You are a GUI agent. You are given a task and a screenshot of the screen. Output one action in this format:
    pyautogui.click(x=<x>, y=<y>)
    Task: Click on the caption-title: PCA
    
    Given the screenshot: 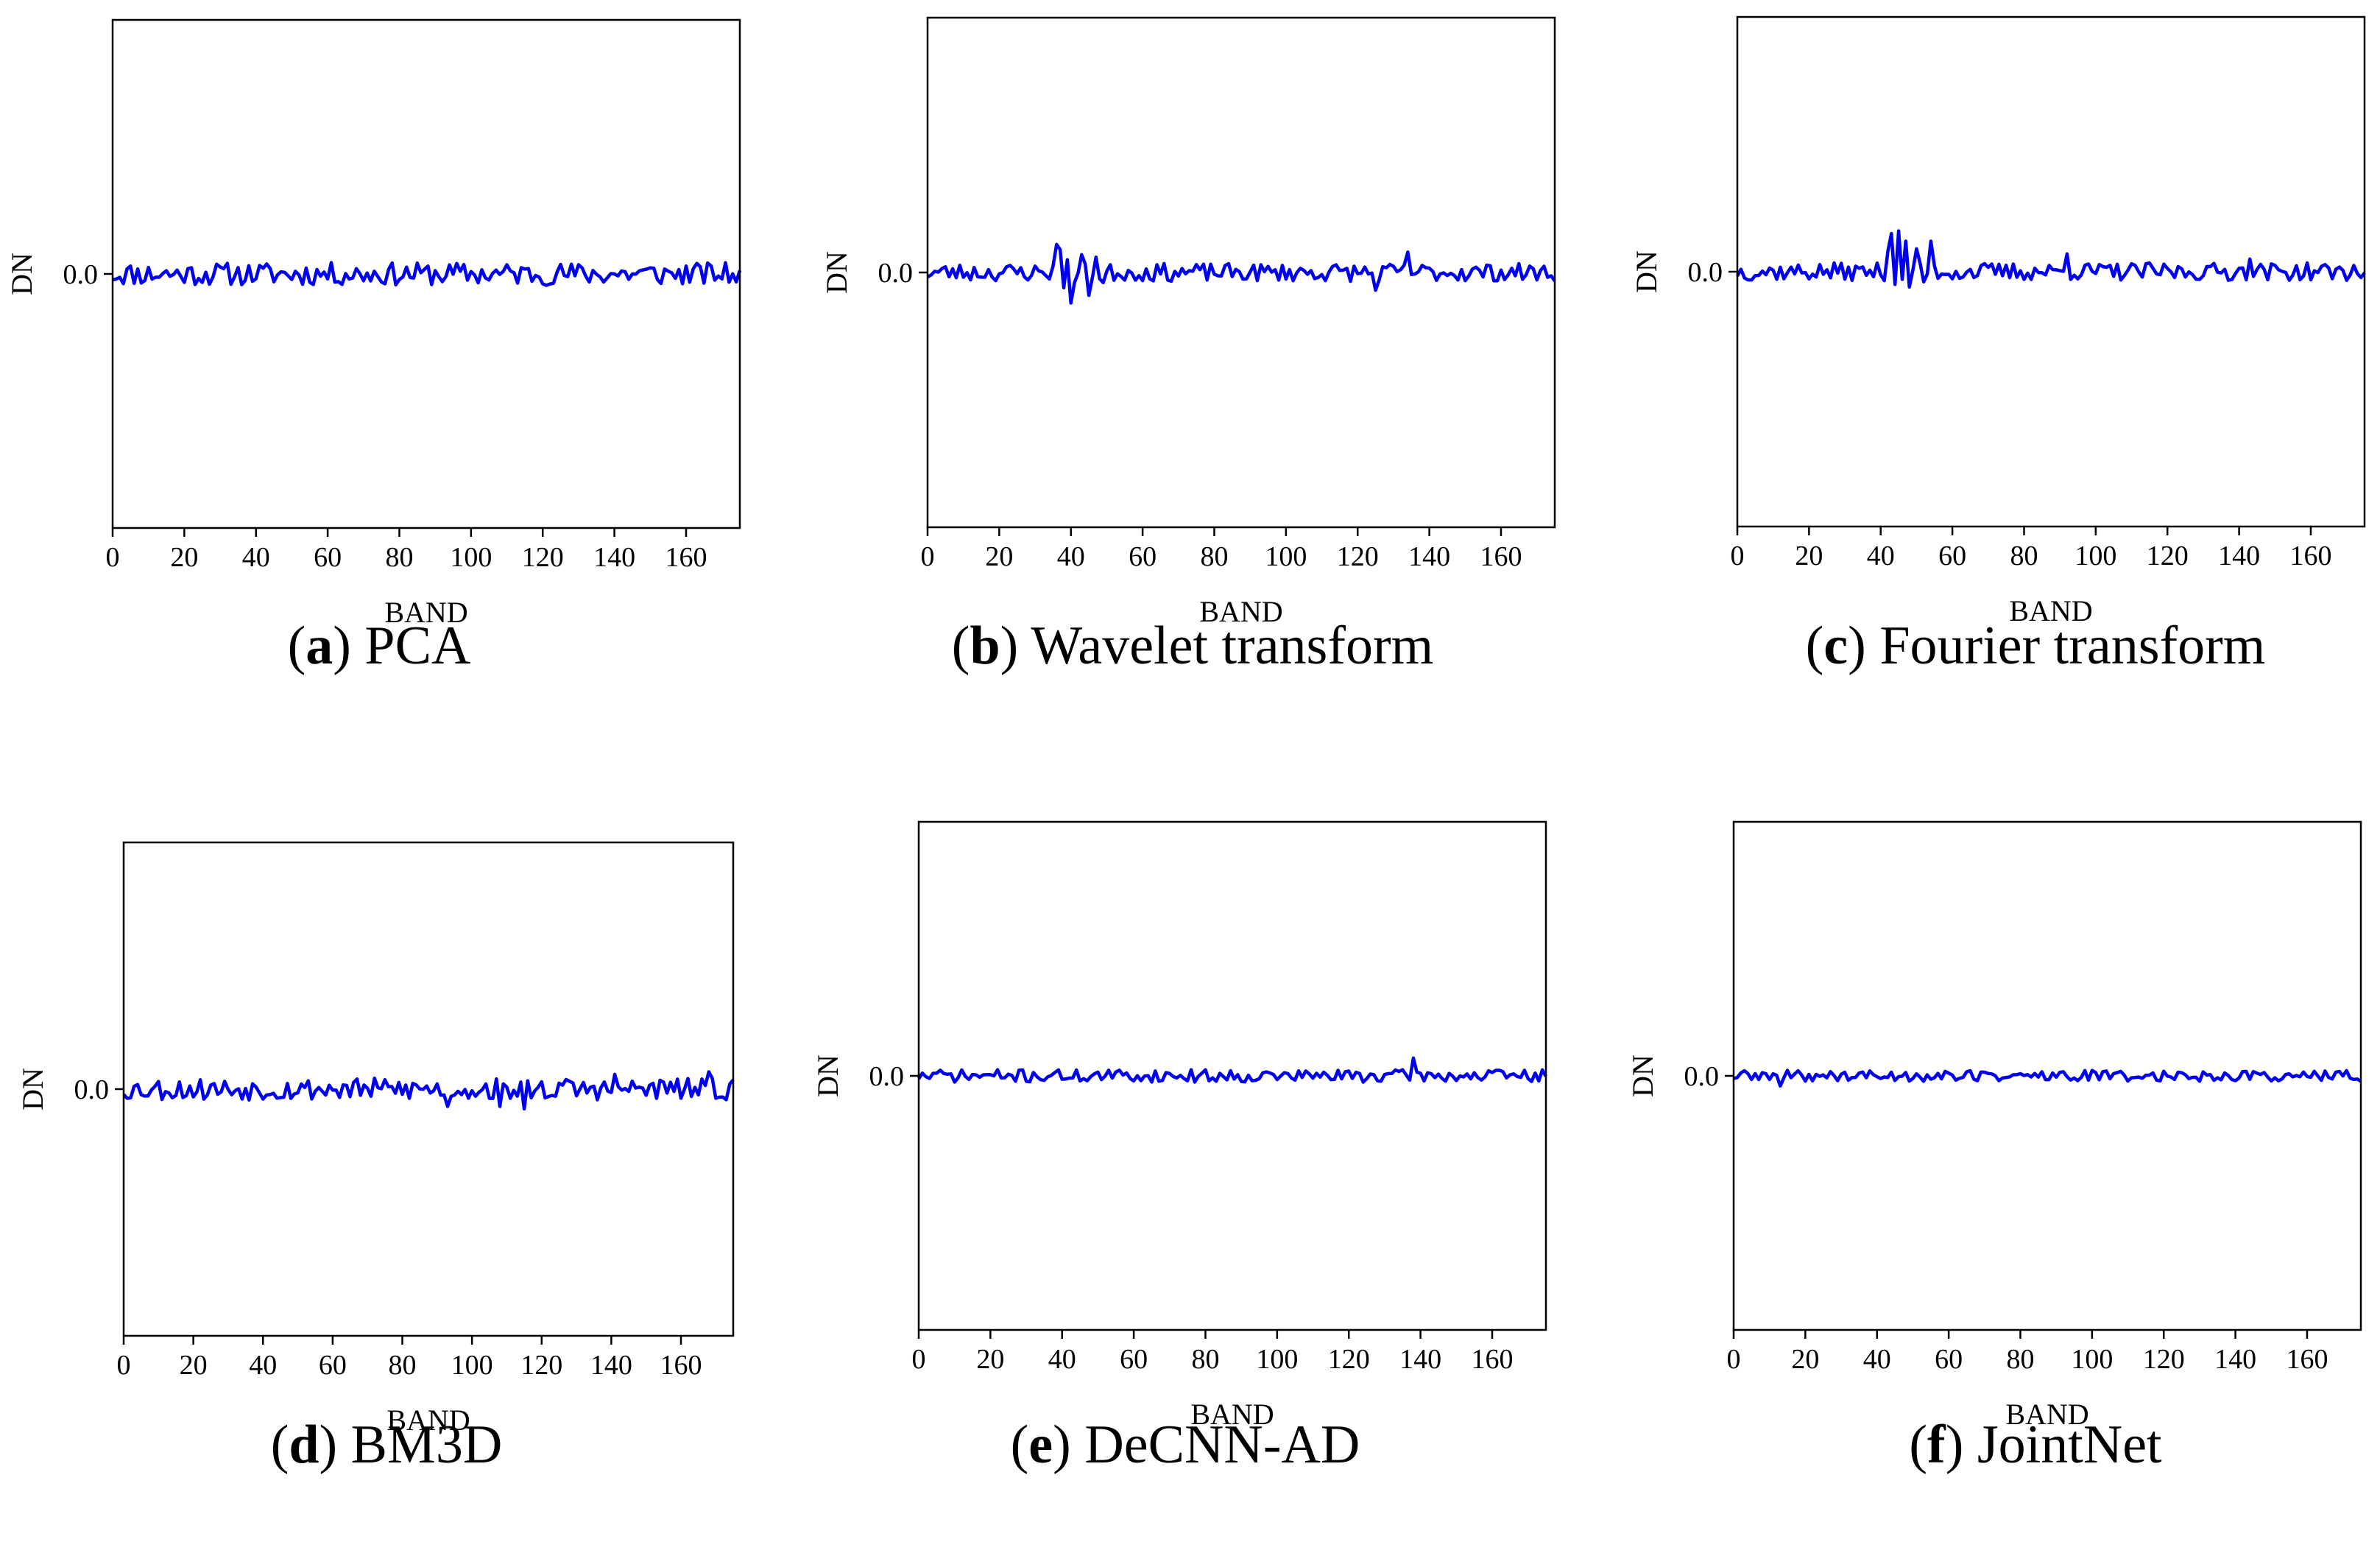 What is the action you would take?
    pyautogui.click(x=417, y=646)
    